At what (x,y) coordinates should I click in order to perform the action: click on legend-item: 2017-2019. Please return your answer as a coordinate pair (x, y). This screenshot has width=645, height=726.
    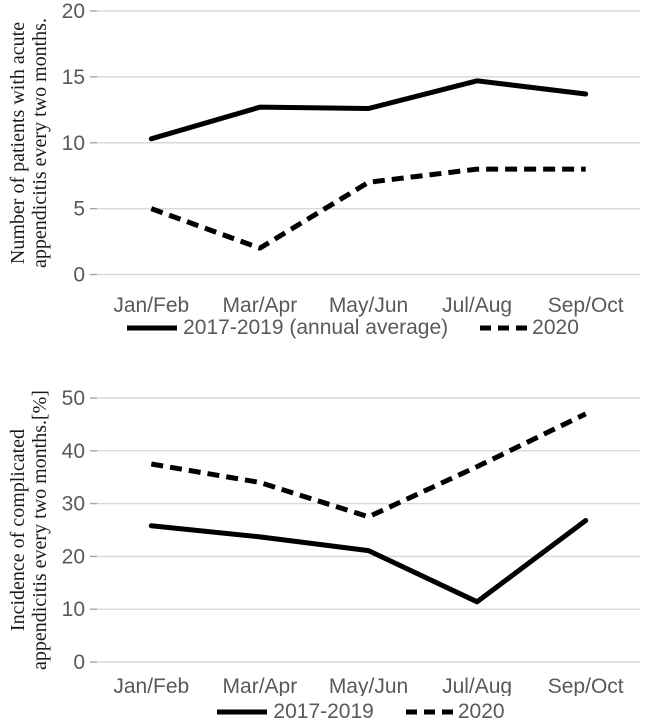
    Looking at the image, I should click on (295, 712).